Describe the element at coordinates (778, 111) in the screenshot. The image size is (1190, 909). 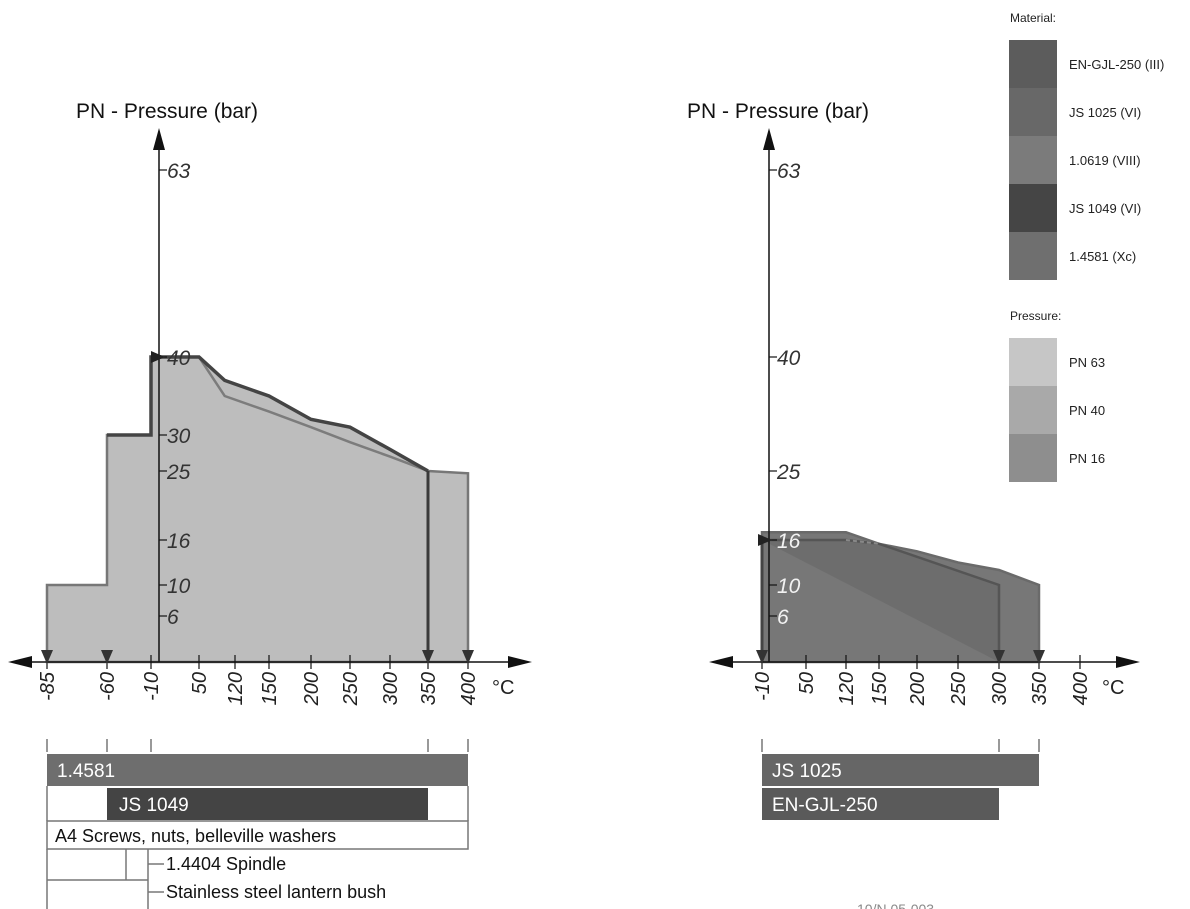
I see `right-y-axis-label: PN - Pressure (bar)` at that location.